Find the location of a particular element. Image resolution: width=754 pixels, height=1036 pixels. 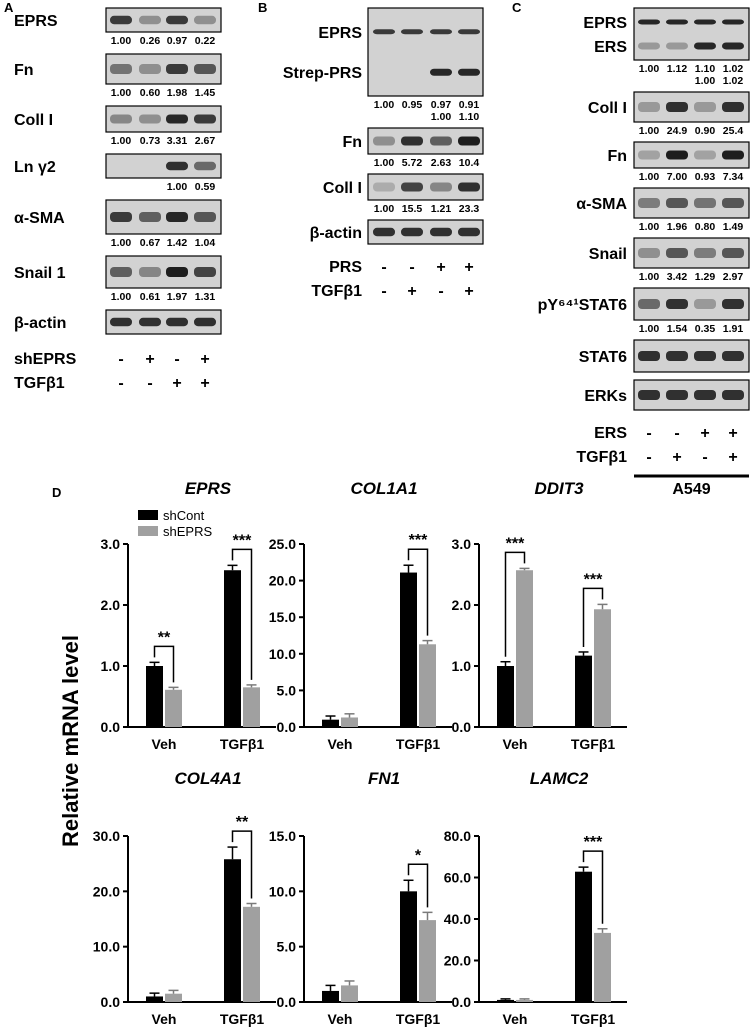

y-tick-label: 20.0 is located at coordinates (457, 961).